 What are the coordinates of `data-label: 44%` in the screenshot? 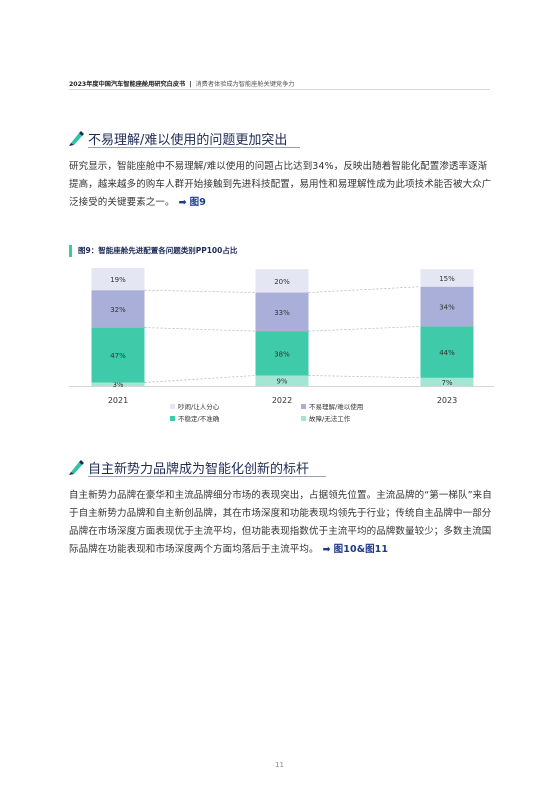 It's located at (447, 353).